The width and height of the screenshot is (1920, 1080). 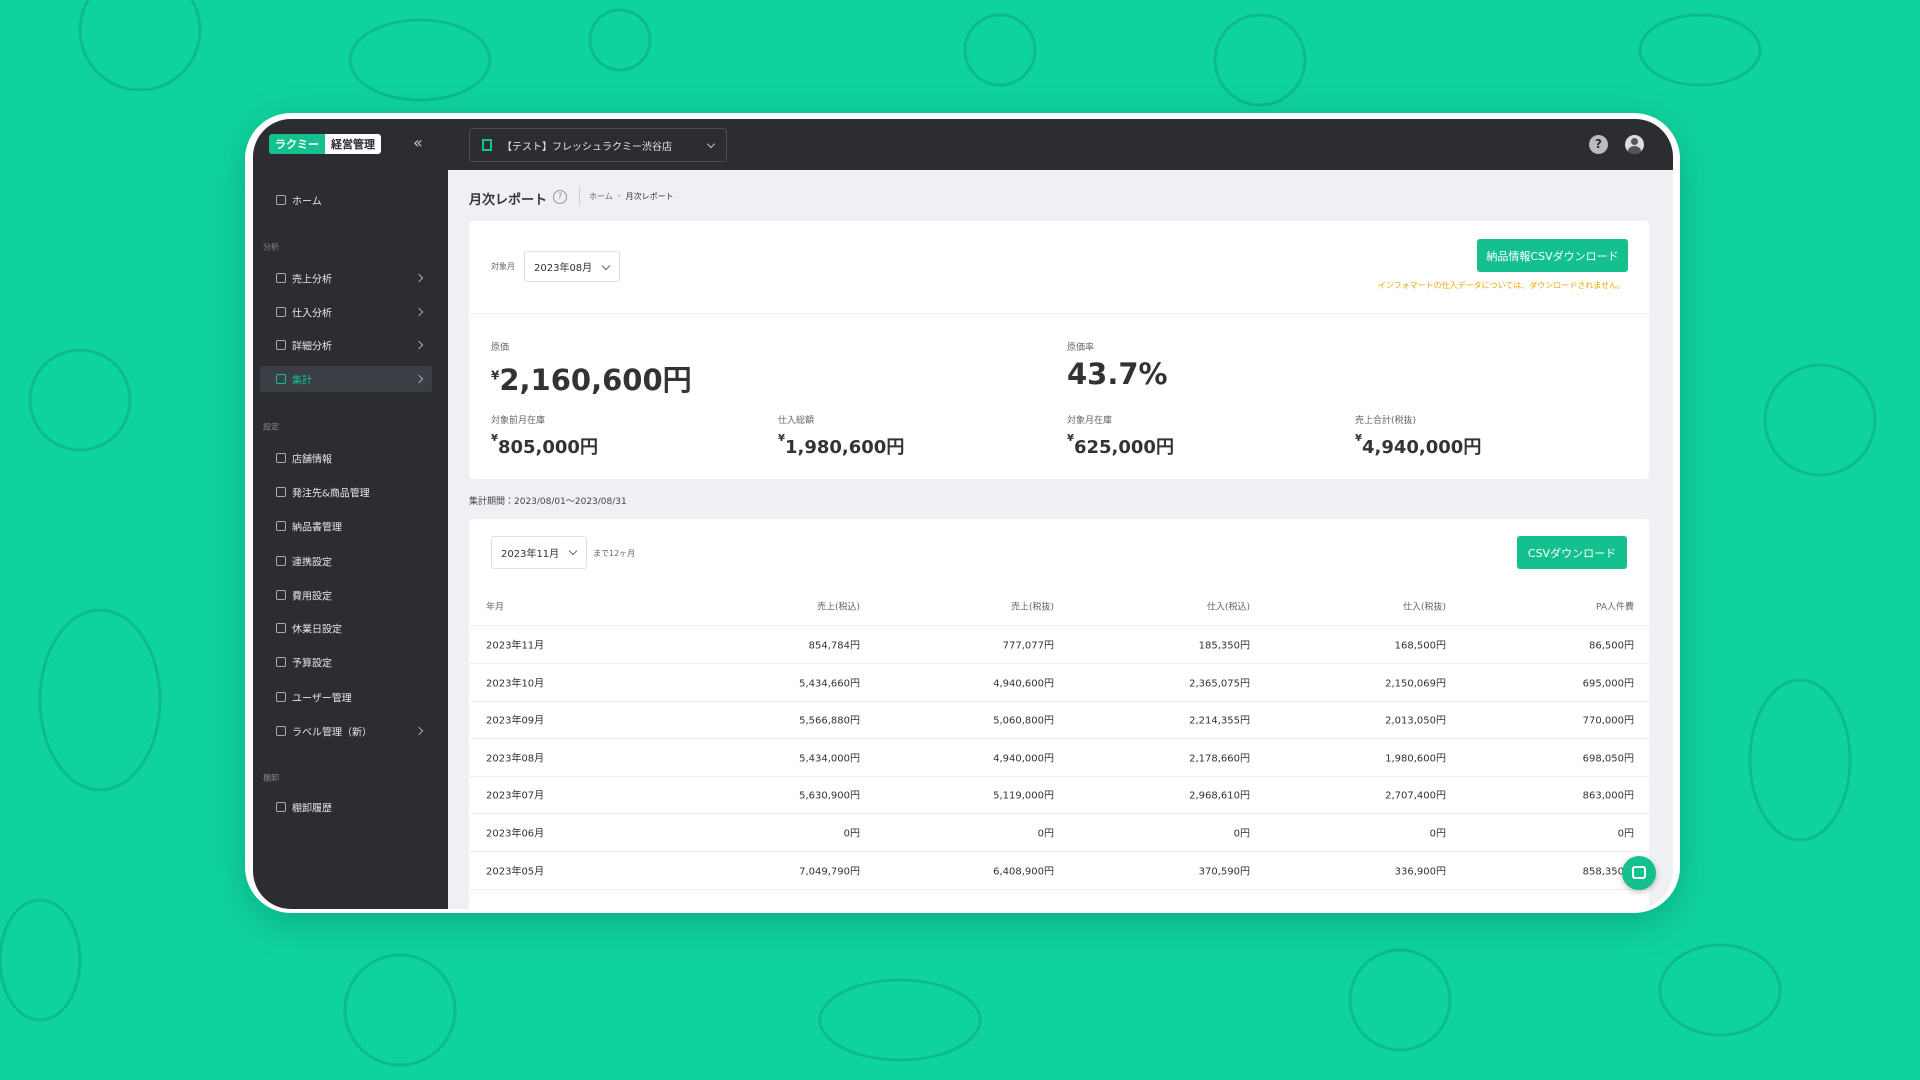 What do you see at coordinates (317, 630) in the screenshot?
I see `menu-item: 休業日設定` at bounding box center [317, 630].